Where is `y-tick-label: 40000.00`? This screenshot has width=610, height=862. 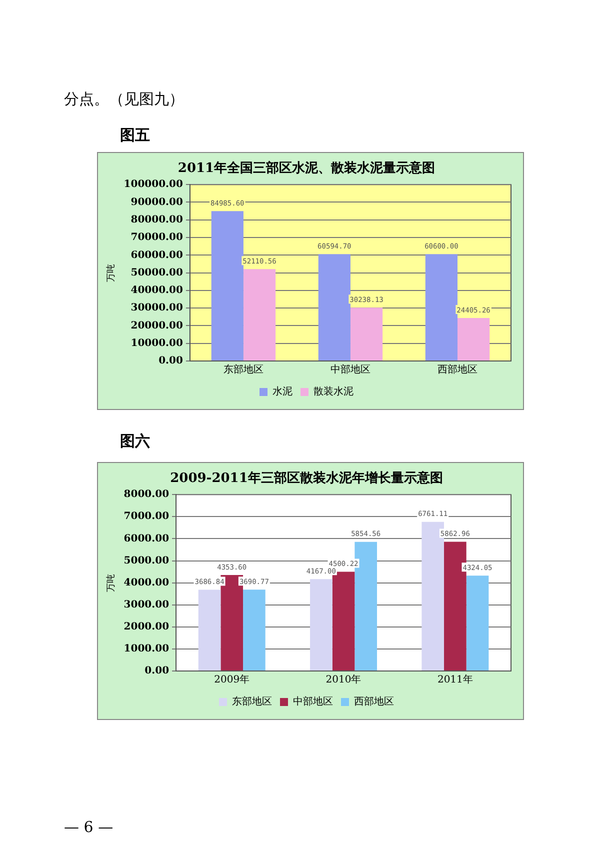 y-tick-label: 40000.00 is located at coordinates (156, 290).